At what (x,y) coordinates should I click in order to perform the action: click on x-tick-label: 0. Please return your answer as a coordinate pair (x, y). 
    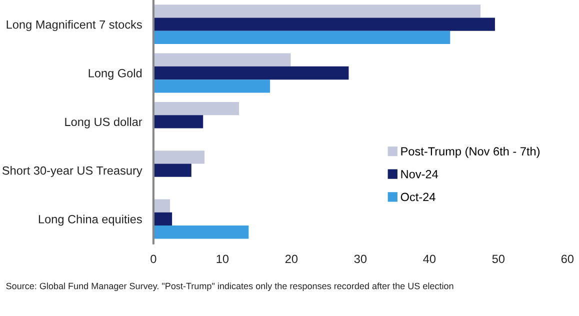
    Looking at the image, I should click on (153, 259).